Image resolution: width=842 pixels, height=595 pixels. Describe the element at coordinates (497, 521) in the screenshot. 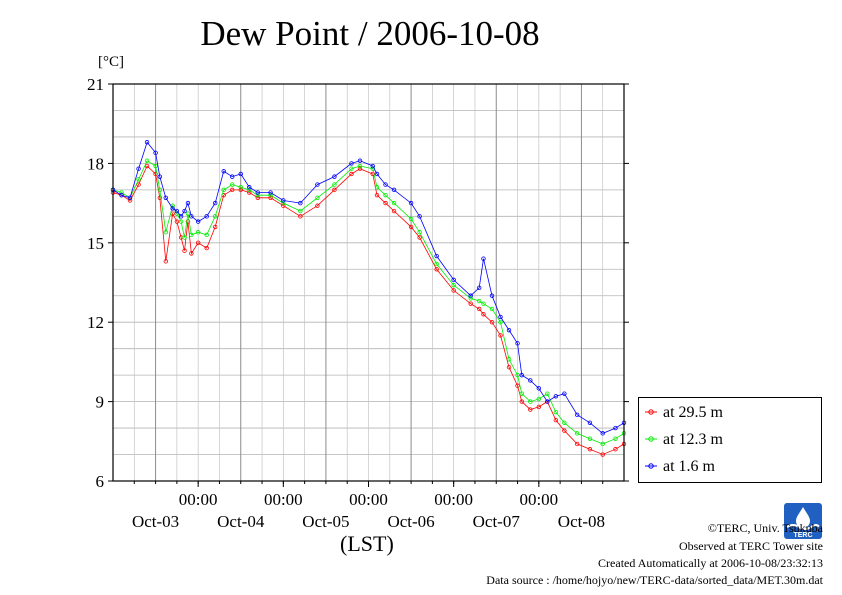

I see `x-date-label: Oct-07` at that location.